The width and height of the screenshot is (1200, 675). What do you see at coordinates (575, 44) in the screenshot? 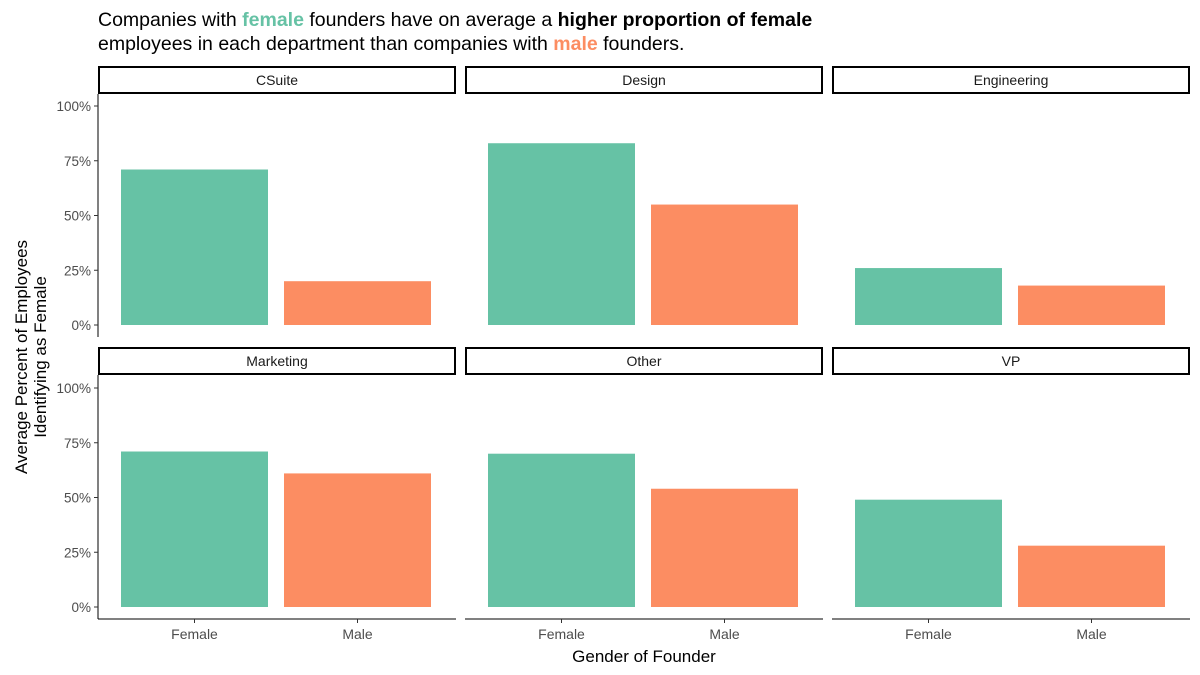
I see `title-male-word: male` at bounding box center [575, 44].